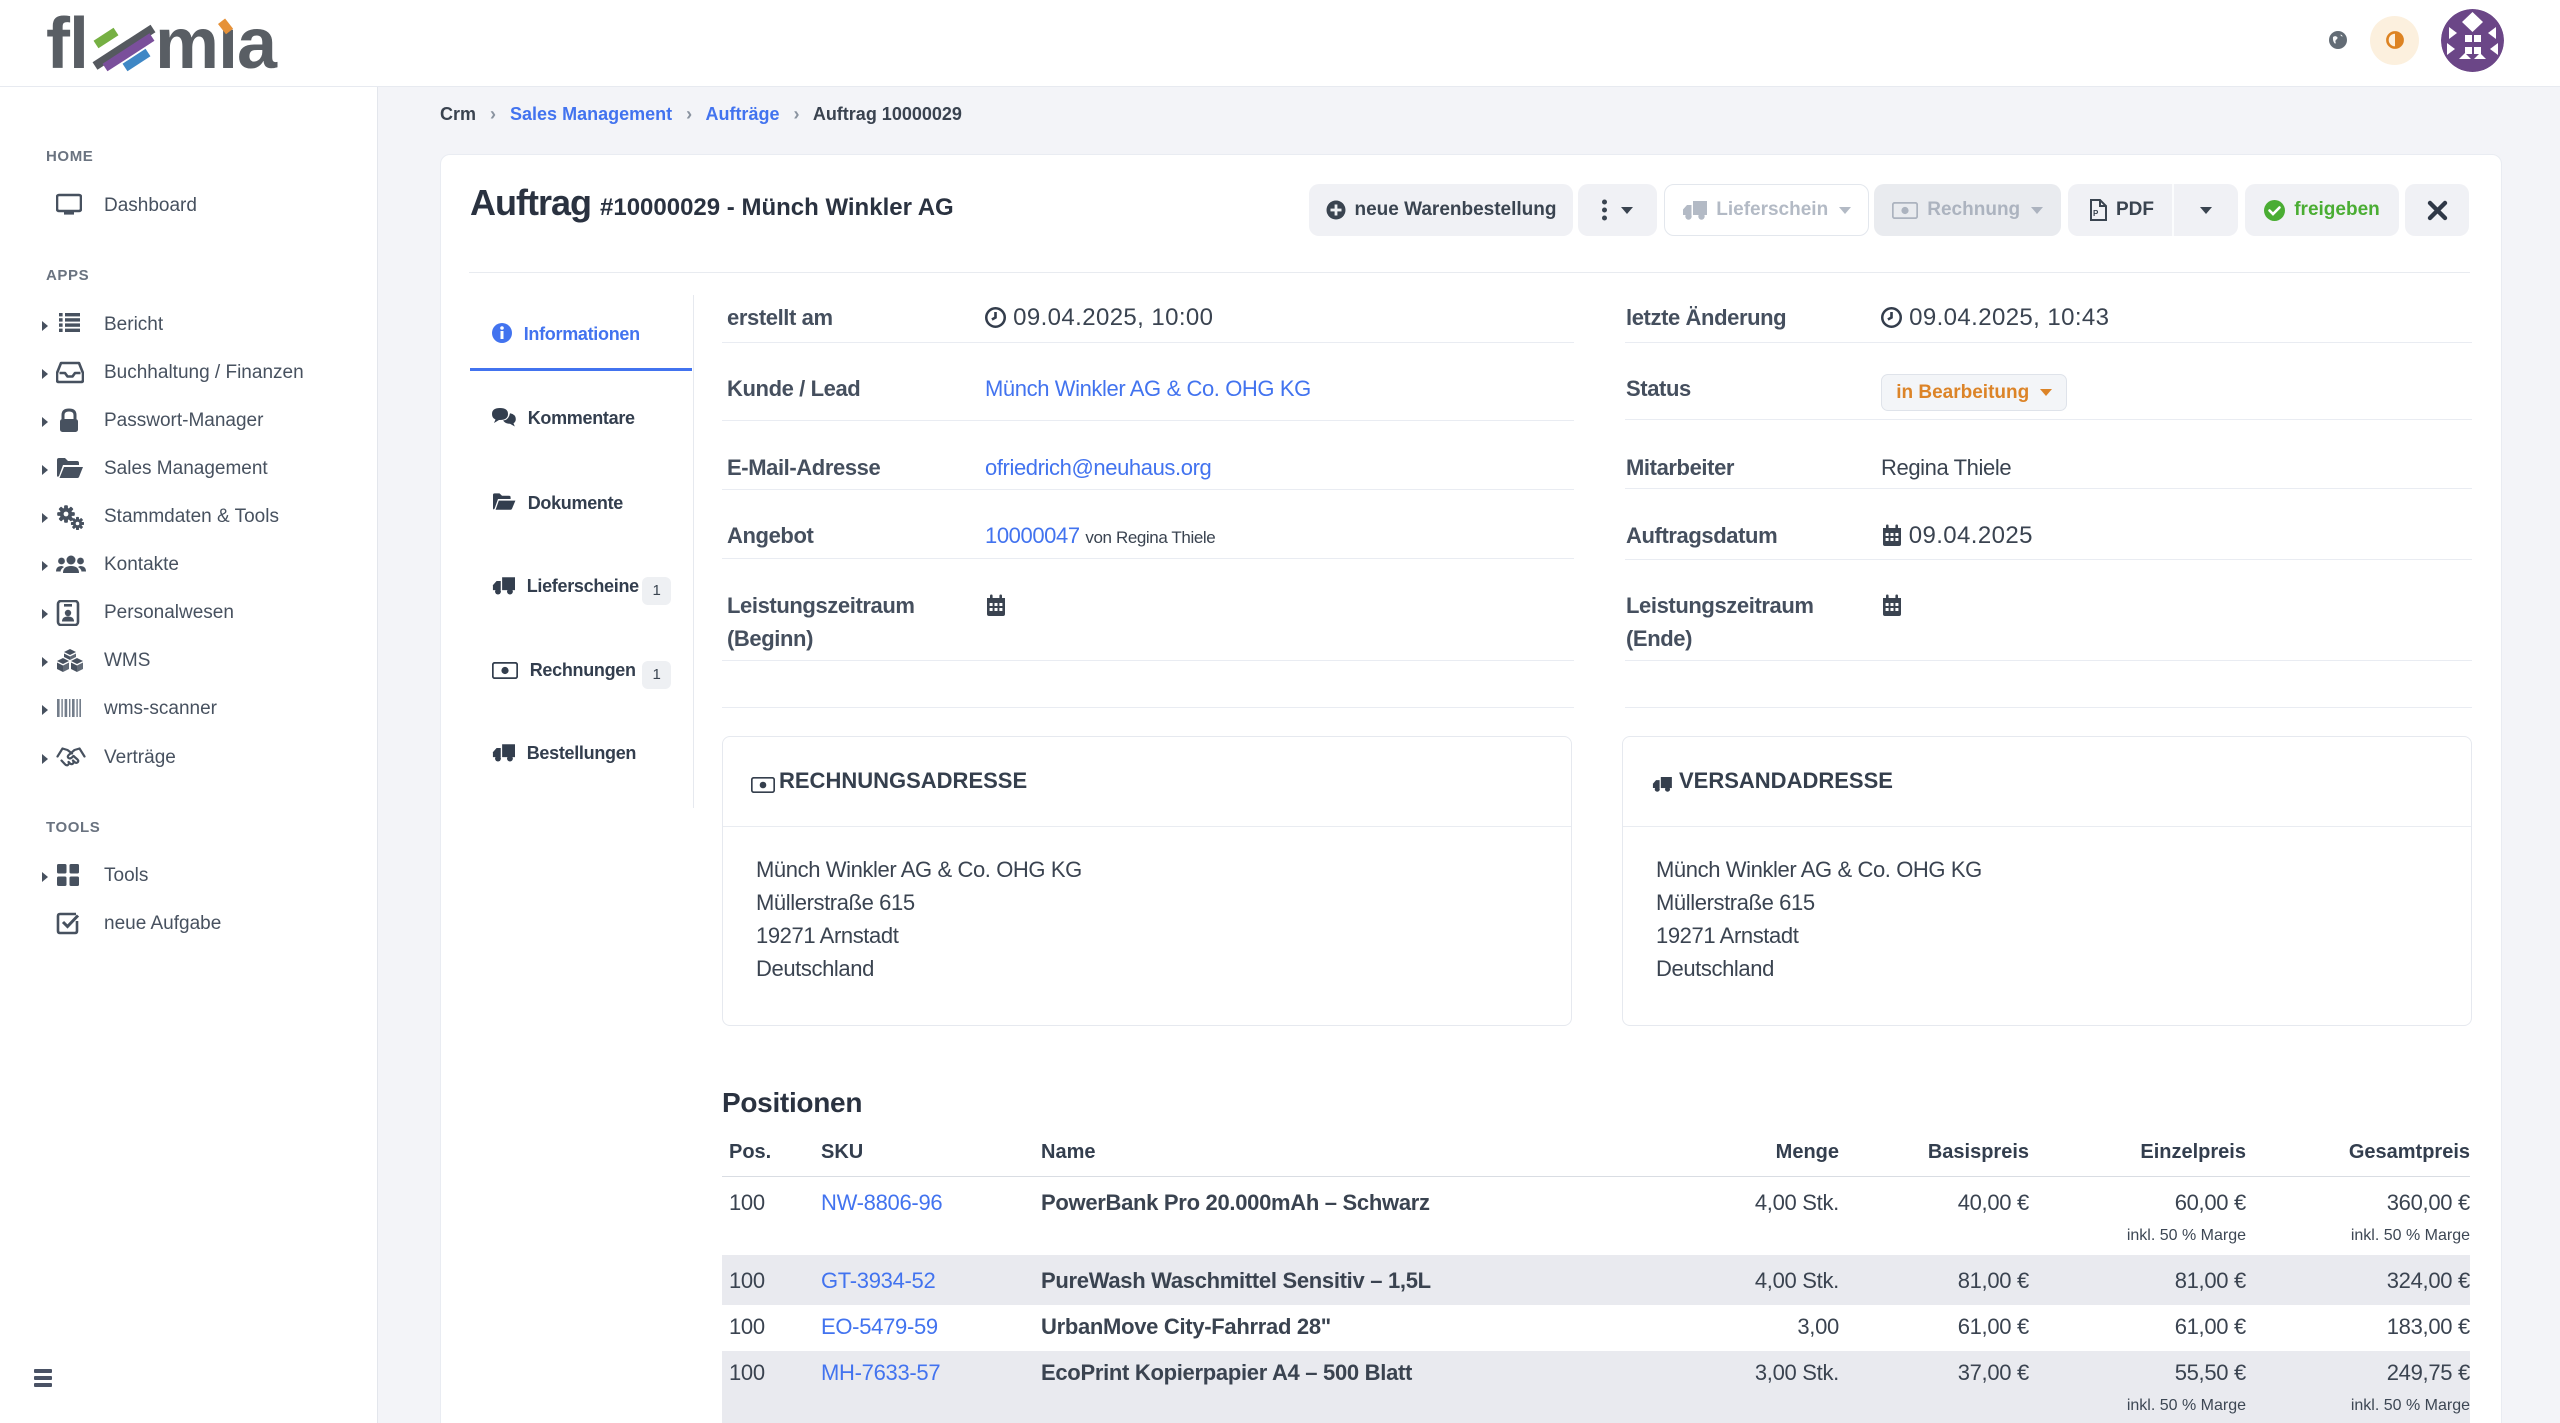 This screenshot has width=2560, height=1423. I want to click on svg-text: fl, so click(67, 44).